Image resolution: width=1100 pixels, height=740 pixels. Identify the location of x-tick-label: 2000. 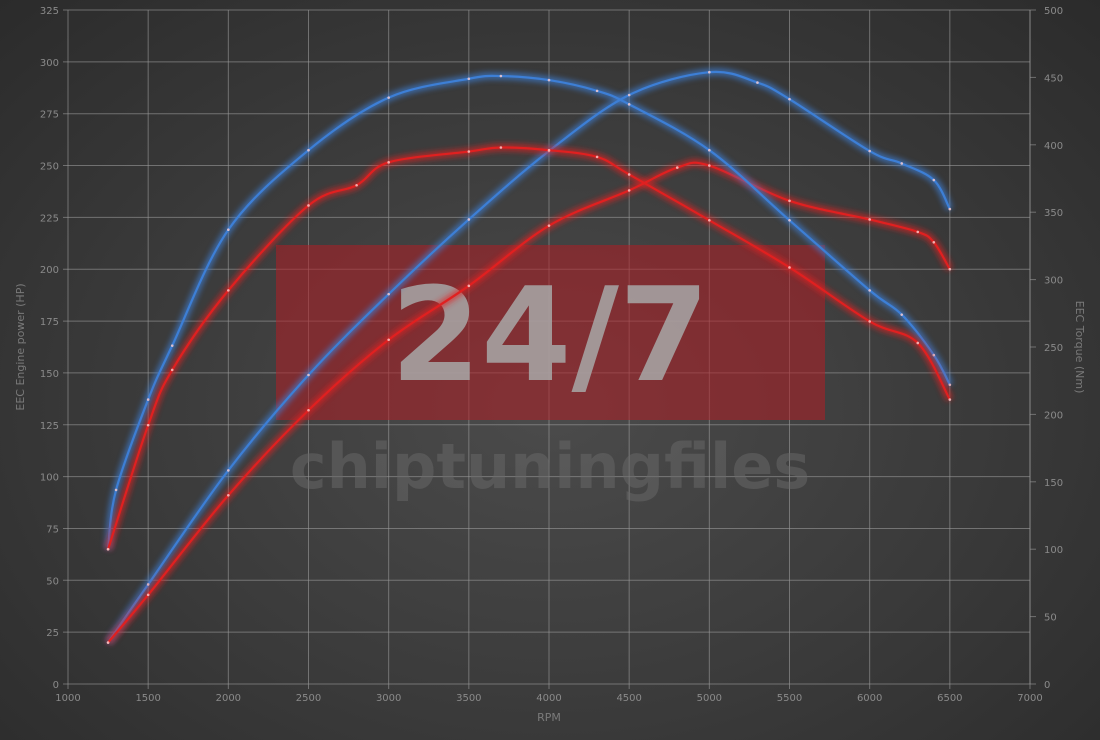
(228, 698).